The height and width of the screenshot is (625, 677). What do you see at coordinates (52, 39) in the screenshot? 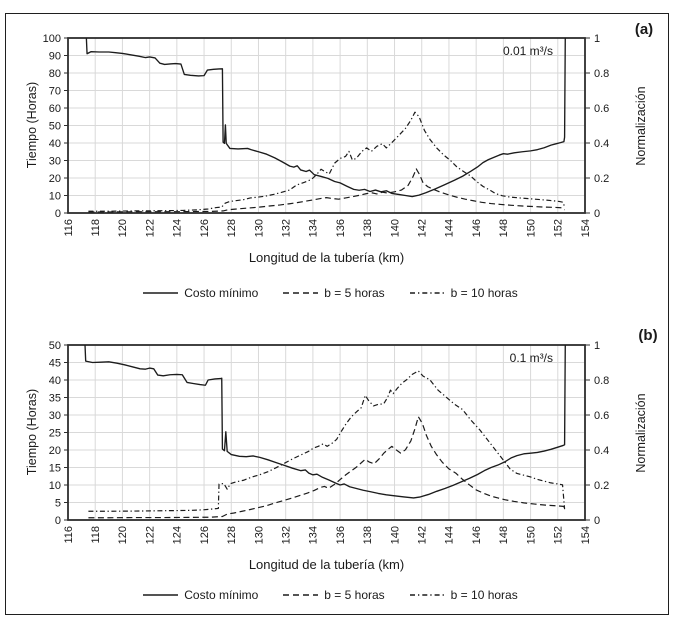
I see `y-left-tick-label: 100` at bounding box center [52, 39].